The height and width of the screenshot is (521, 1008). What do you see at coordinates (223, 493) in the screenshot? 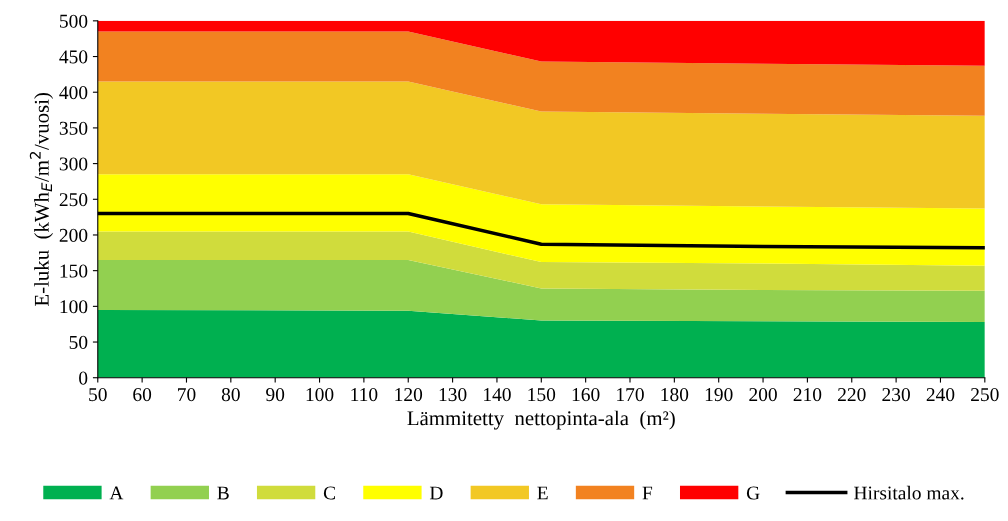
I see `legend-label: B` at bounding box center [223, 493].